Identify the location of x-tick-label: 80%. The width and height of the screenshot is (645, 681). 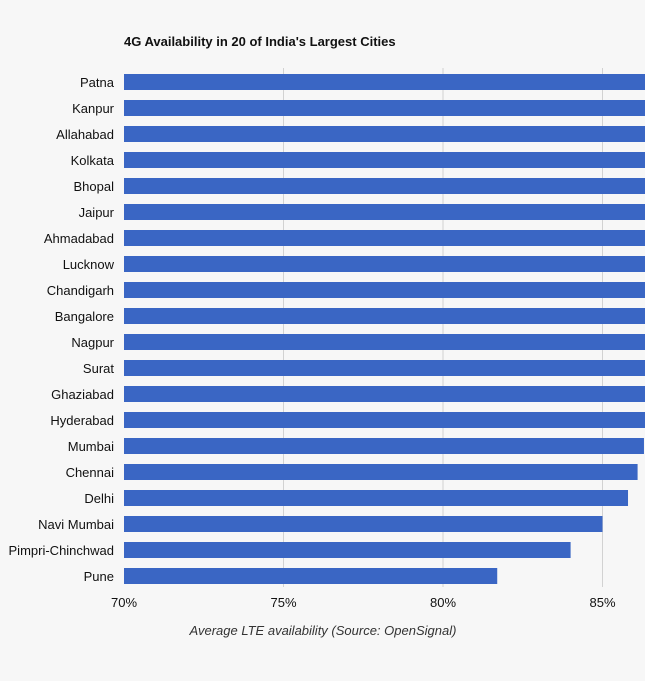
(443, 602).